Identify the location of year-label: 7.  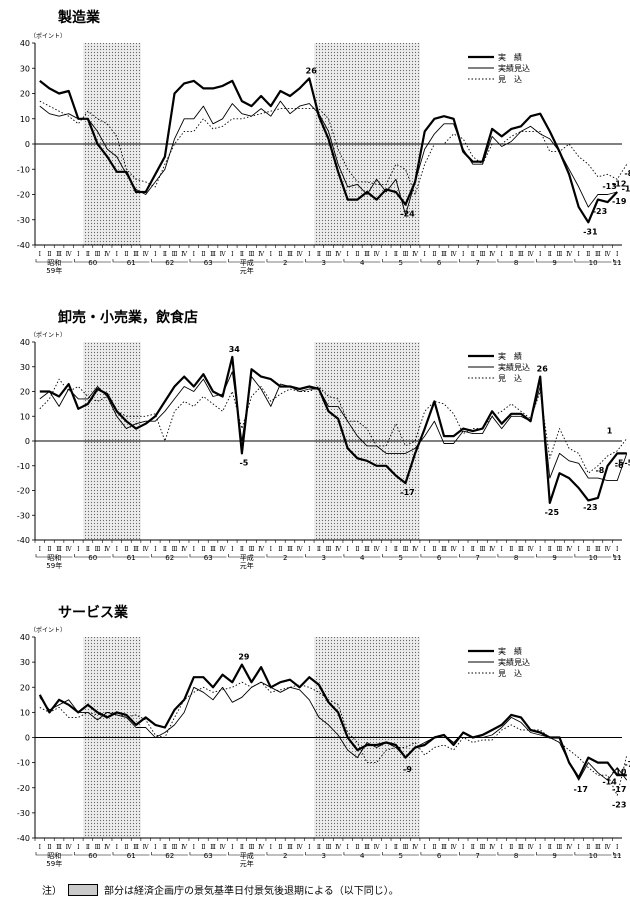
(477, 558).